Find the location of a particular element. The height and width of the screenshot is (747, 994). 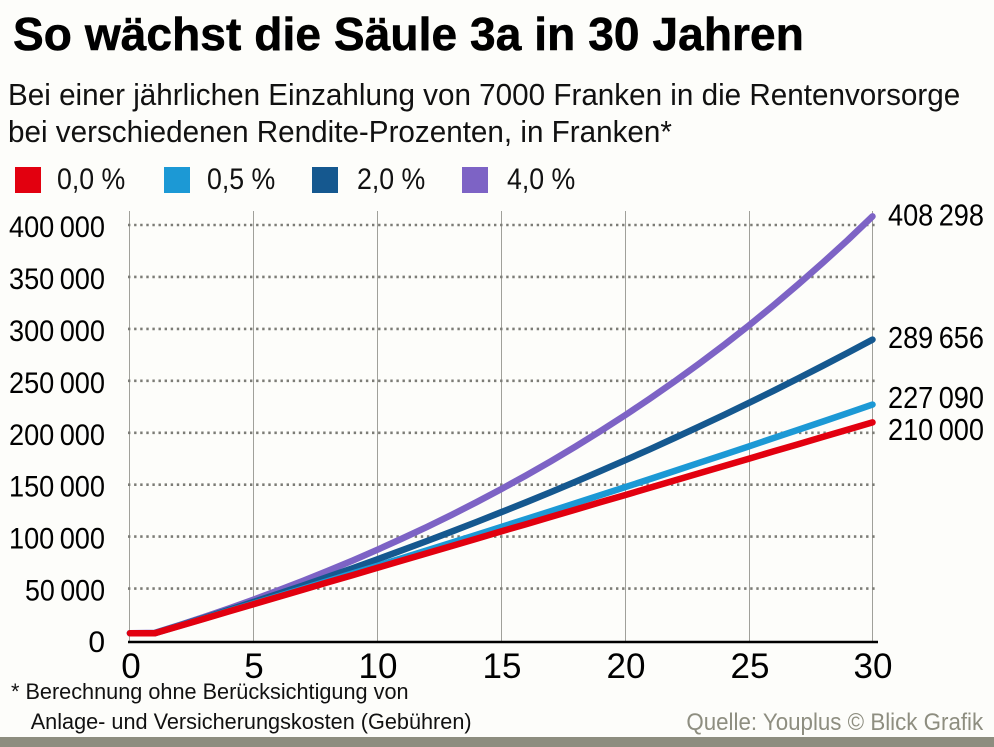

svg-text: 50 000 is located at coordinates (65, 591).